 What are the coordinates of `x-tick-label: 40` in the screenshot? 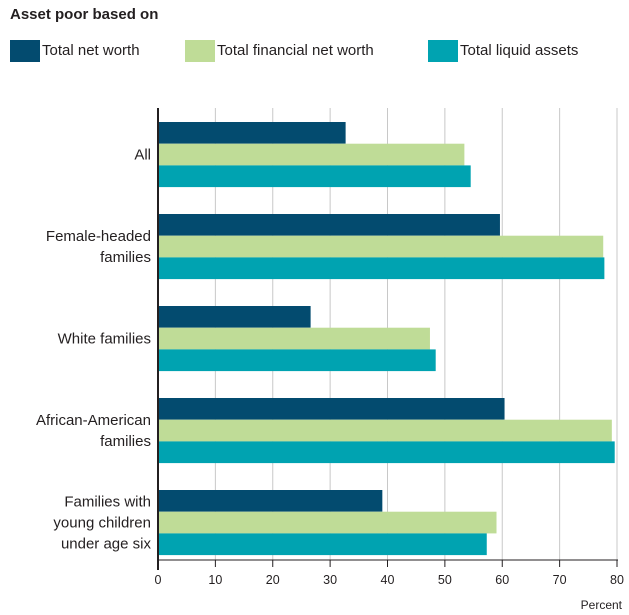 It's located at (388, 580).